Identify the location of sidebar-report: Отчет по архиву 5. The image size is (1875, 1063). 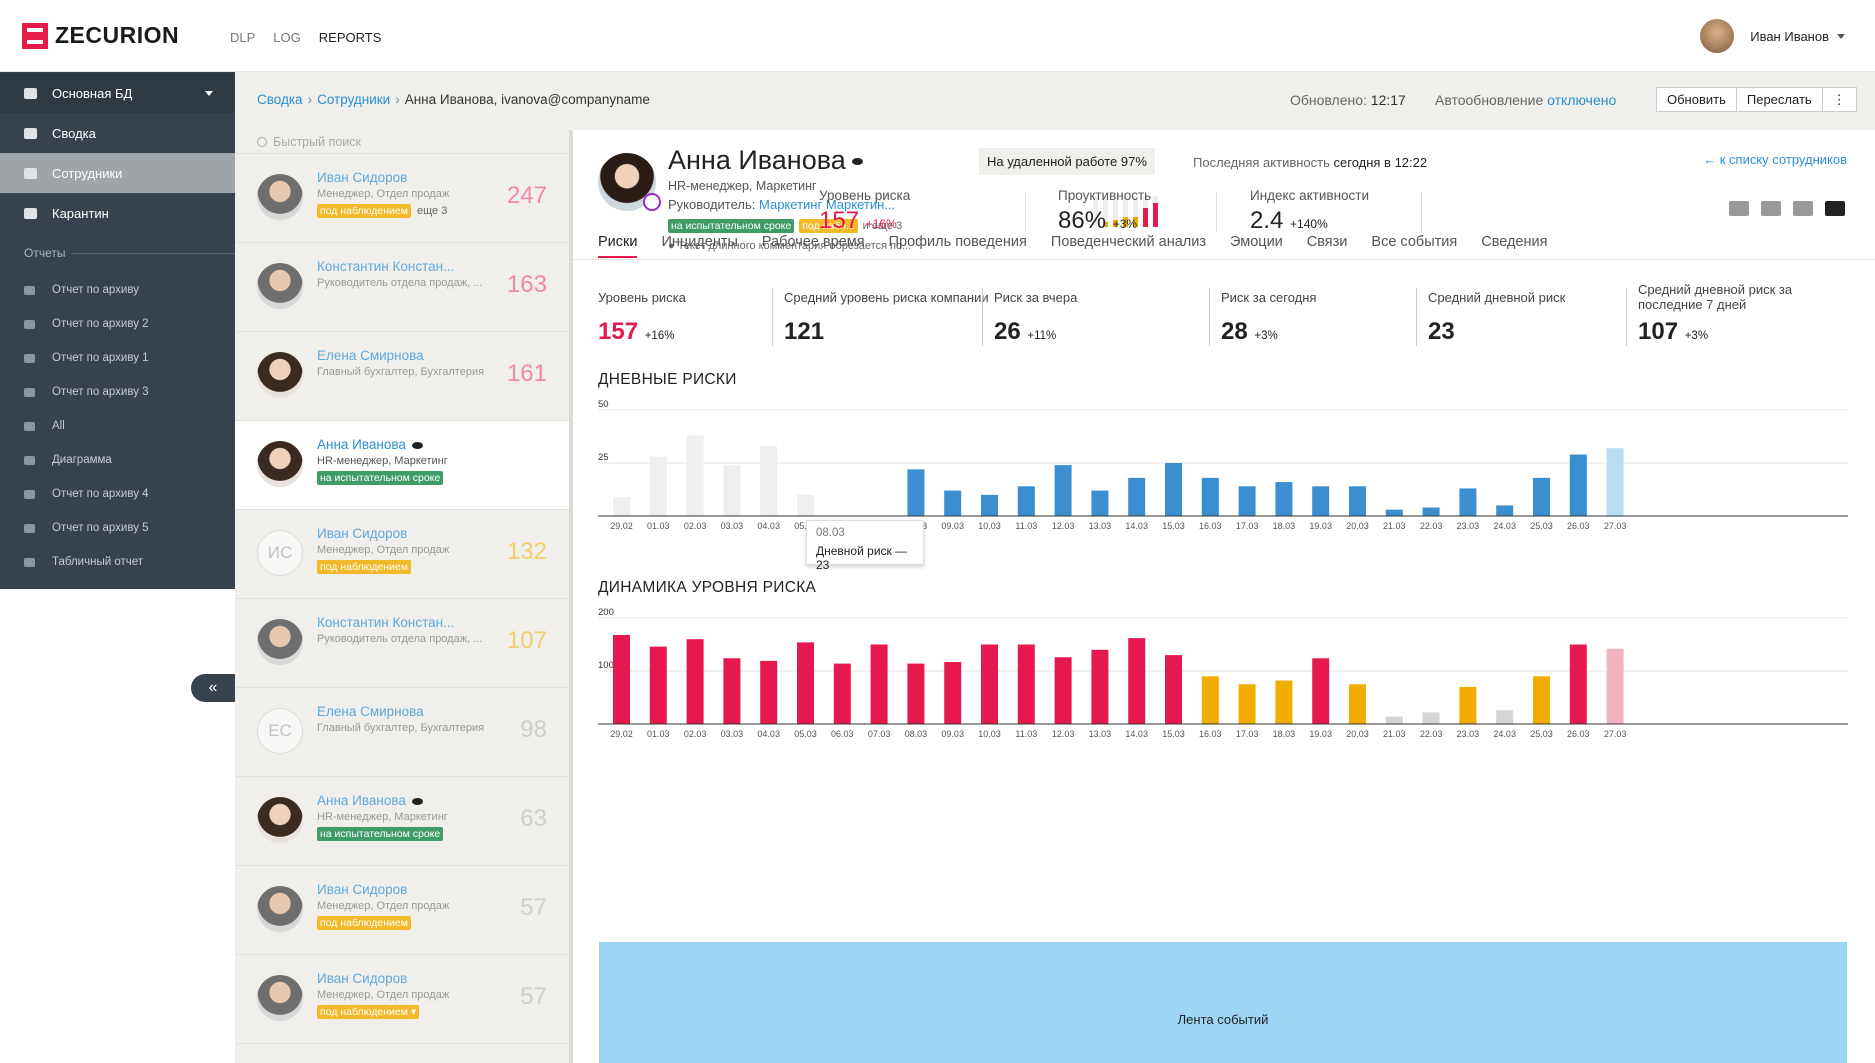
(117, 528).